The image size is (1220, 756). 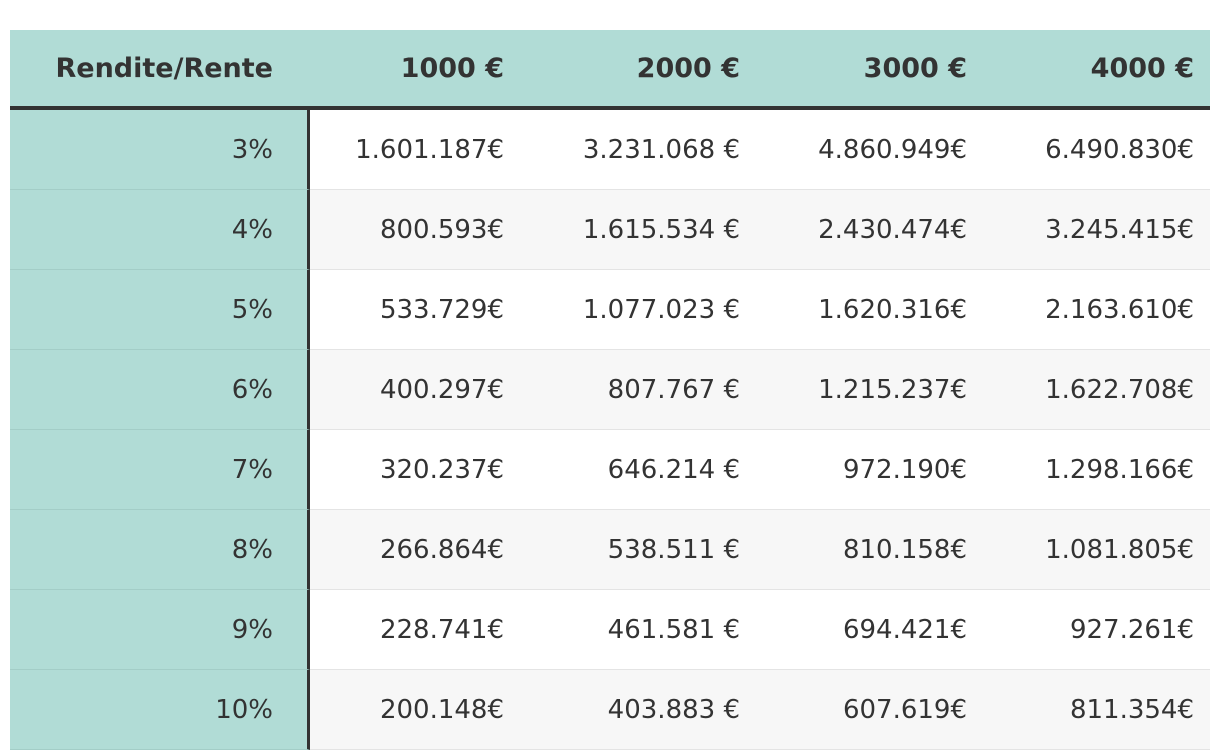 I want to click on row-value-4000: 927.261€, so click(x=1095, y=630).